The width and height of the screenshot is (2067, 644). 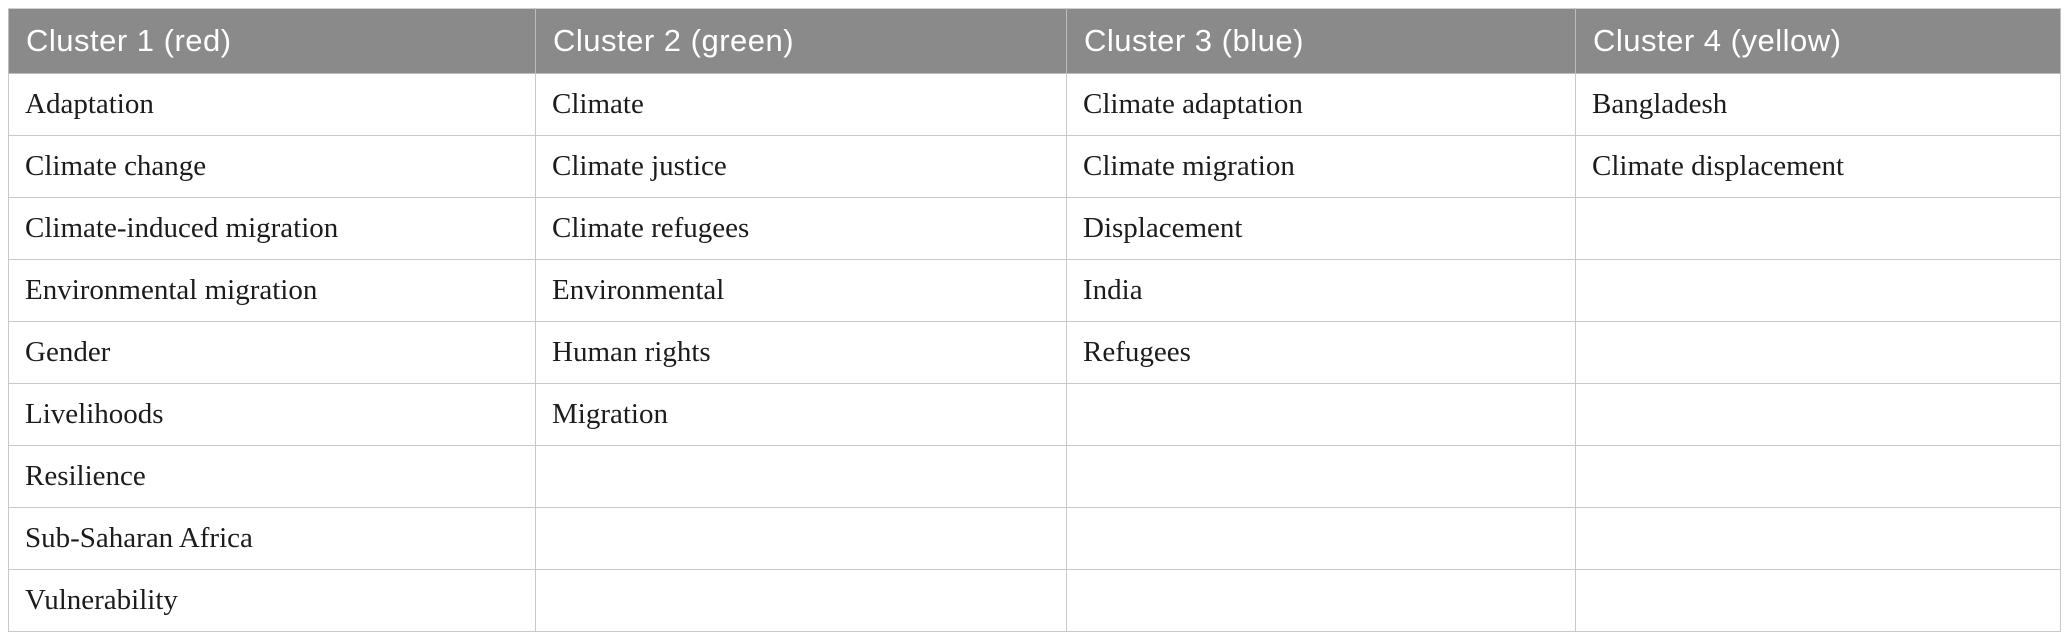 I want to click on keyword-cell: Climate displacement, so click(x=1818, y=166).